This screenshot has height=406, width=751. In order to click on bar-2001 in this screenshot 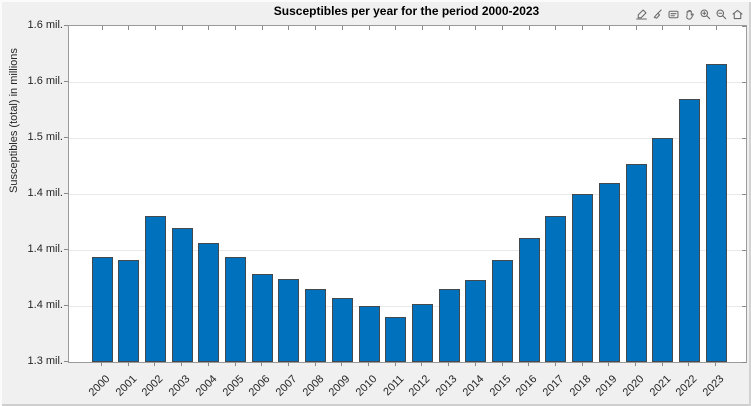, I will do `click(129, 311)`.